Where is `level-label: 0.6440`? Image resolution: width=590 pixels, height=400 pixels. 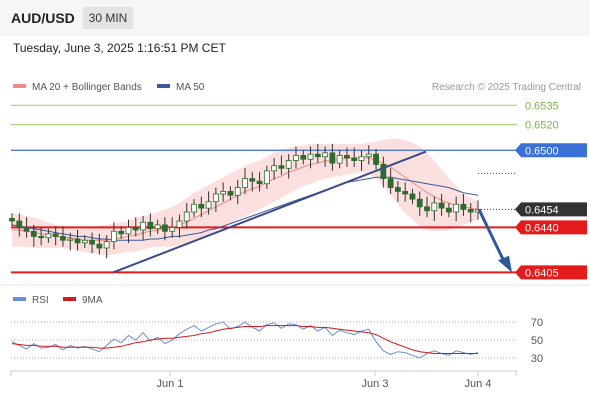
level-label: 0.6440 is located at coordinates (542, 228).